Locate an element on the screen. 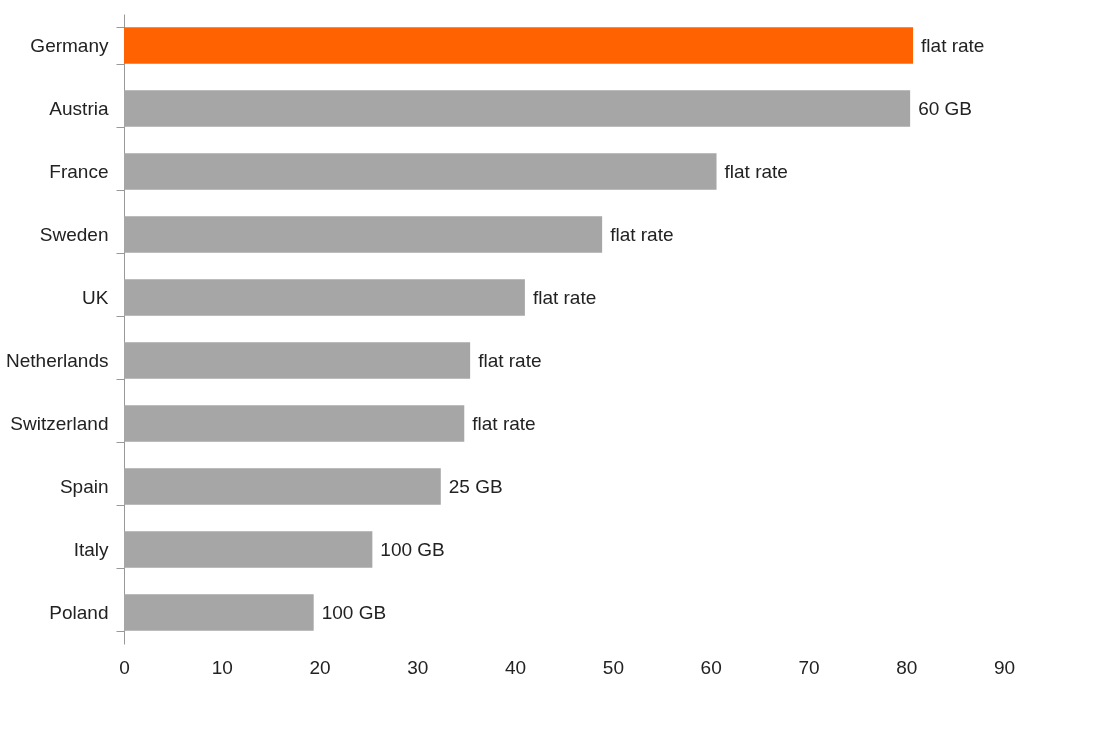 The width and height of the screenshot is (1107, 729). y-tick-label: Austria is located at coordinates (79, 108).